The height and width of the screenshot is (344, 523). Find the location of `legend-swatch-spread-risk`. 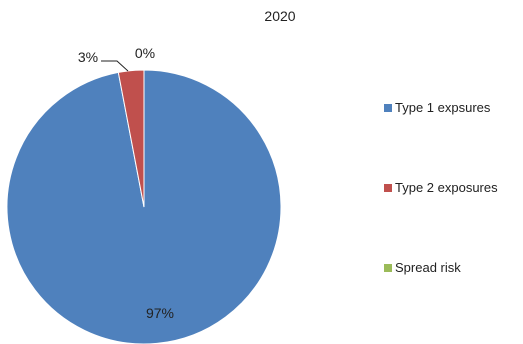

legend-swatch-spread-risk is located at coordinates (388, 267).